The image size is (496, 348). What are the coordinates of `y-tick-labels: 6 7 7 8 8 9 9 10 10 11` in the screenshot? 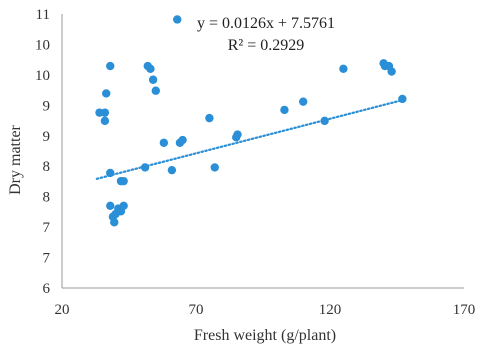 It's located at (43, 152).